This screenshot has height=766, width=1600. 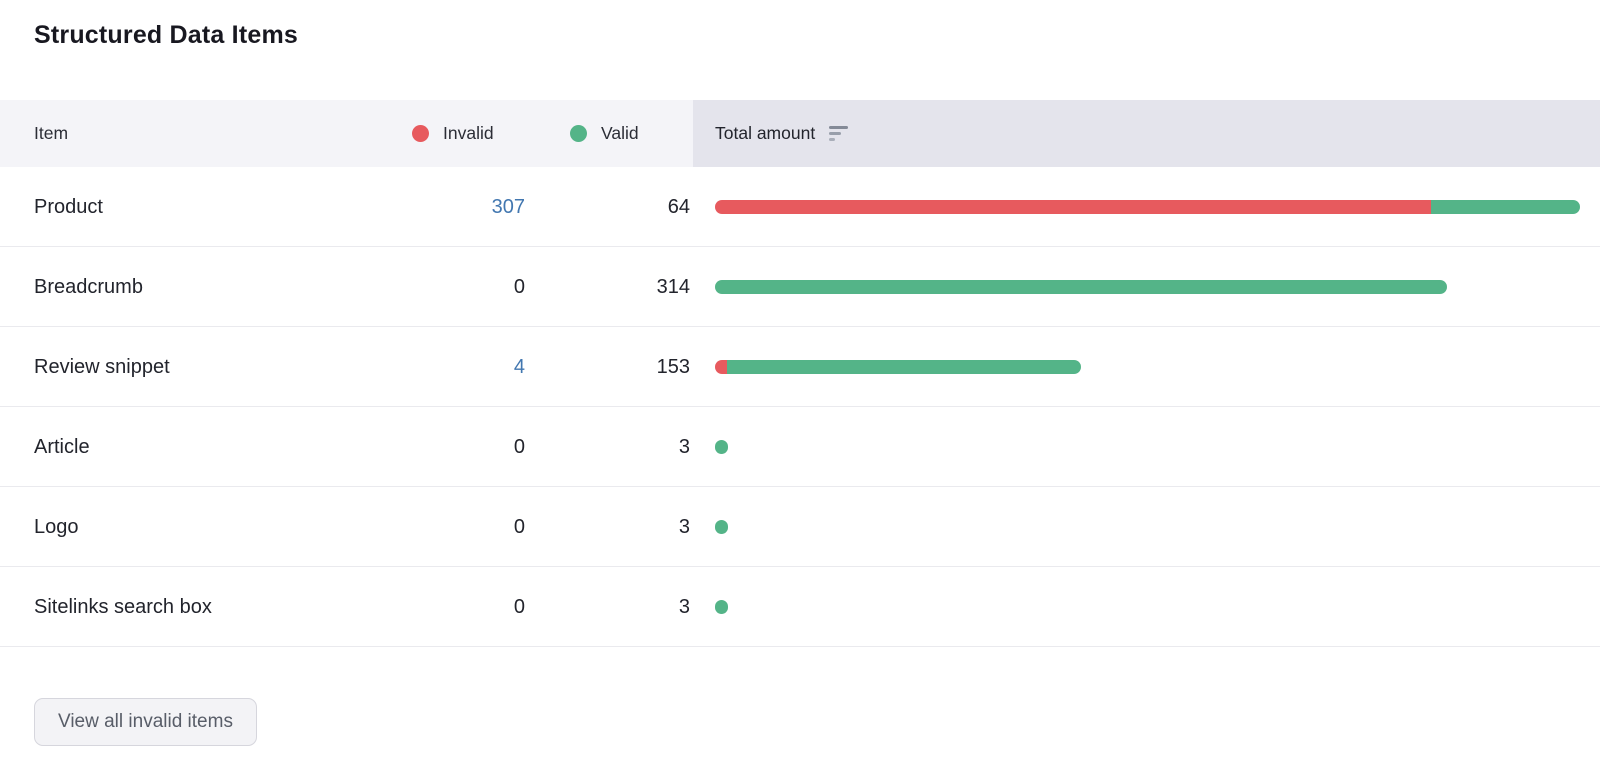 I want to click on page-title: Structured Data Items, so click(x=166, y=35).